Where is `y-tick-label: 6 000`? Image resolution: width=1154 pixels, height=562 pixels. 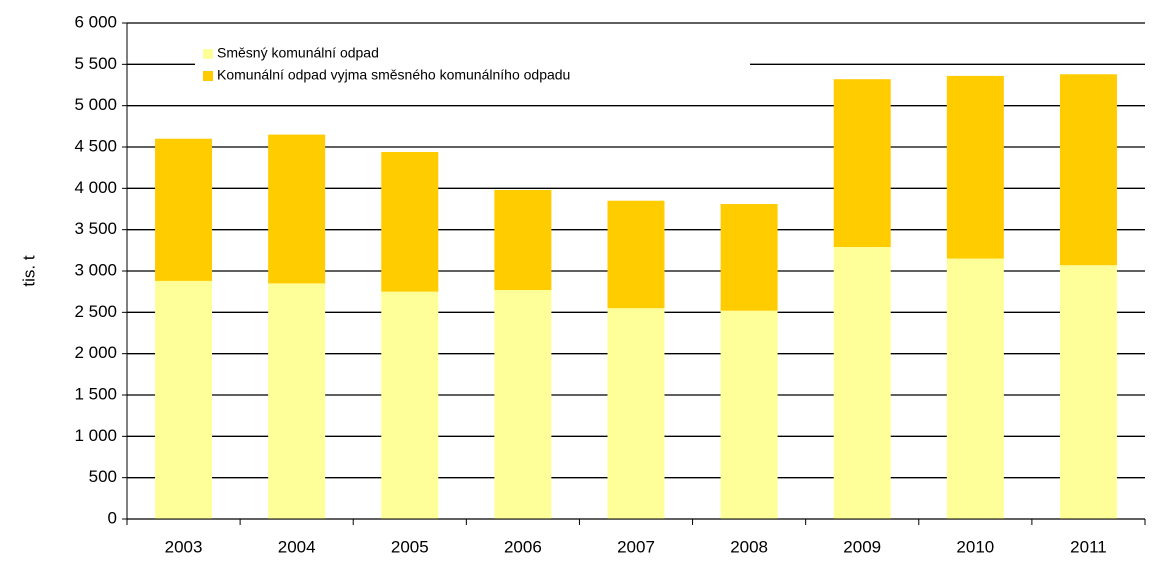
y-tick-label: 6 000 is located at coordinates (95, 21).